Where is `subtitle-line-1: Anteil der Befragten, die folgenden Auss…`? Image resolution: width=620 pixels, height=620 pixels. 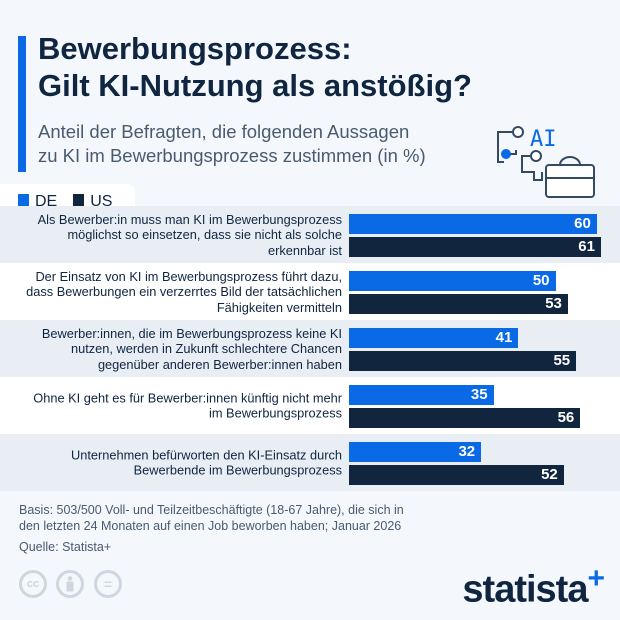 subtitle-line-1: Anteil der Befragten, die folgenden Auss… is located at coordinates (224, 131).